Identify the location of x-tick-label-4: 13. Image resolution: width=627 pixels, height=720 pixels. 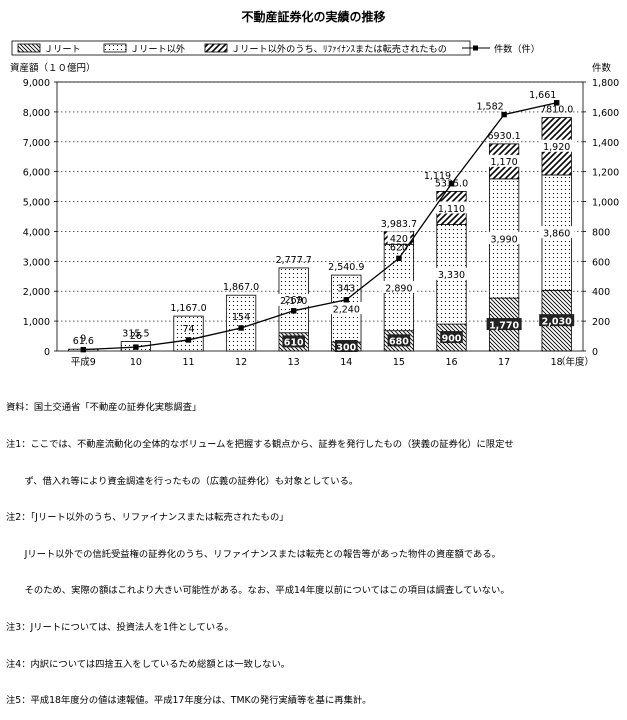
(294, 362).